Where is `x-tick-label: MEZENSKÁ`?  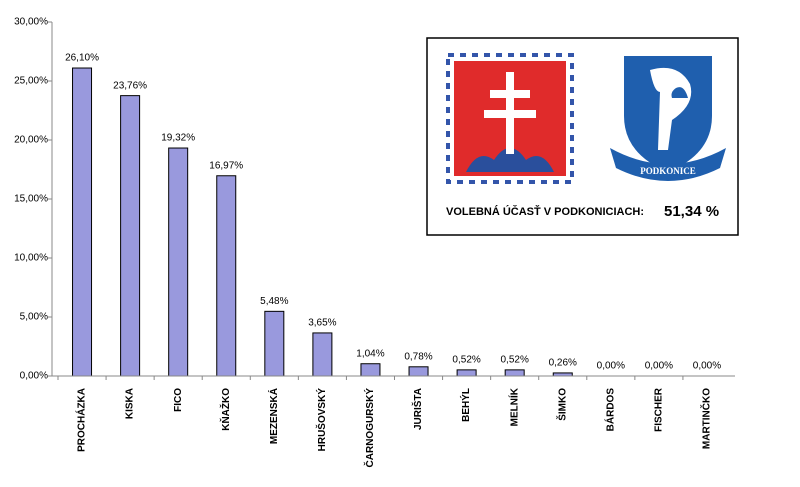 x-tick-label: MEZENSKÁ is located at coordinates (273, 416).